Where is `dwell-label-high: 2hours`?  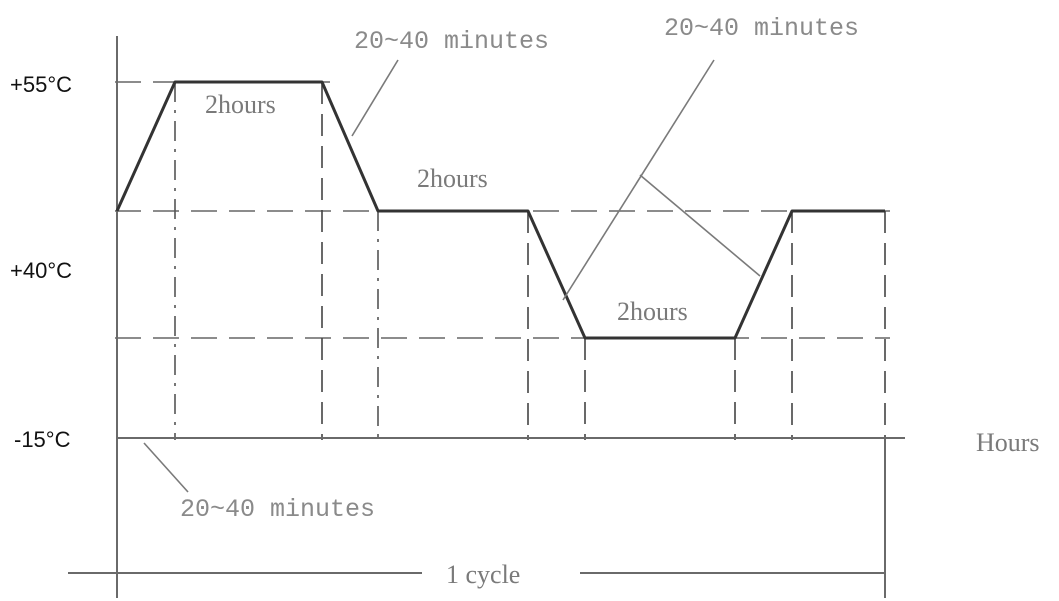 dwell-label-high: 2hours is located at coordinates (240, 104).